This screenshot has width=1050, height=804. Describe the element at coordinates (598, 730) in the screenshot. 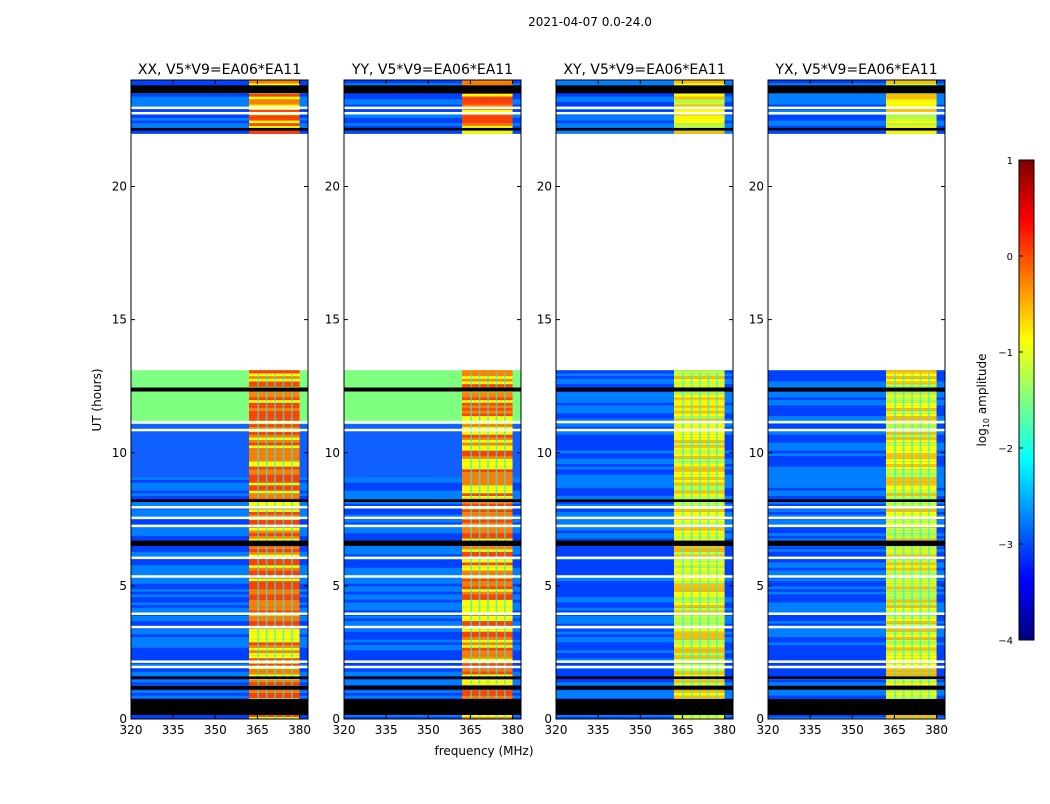

I see `x-tick-label: 335` at that location.